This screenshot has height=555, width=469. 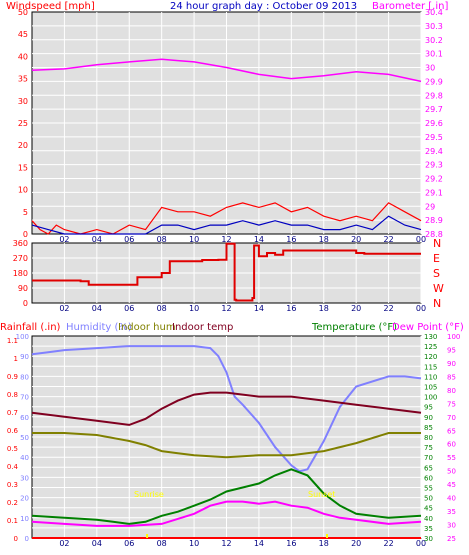 What do you see at coordinates (428, 408) in the screenshot?
I see `temp-tick-label: 95` at bounding box center [428, 408].